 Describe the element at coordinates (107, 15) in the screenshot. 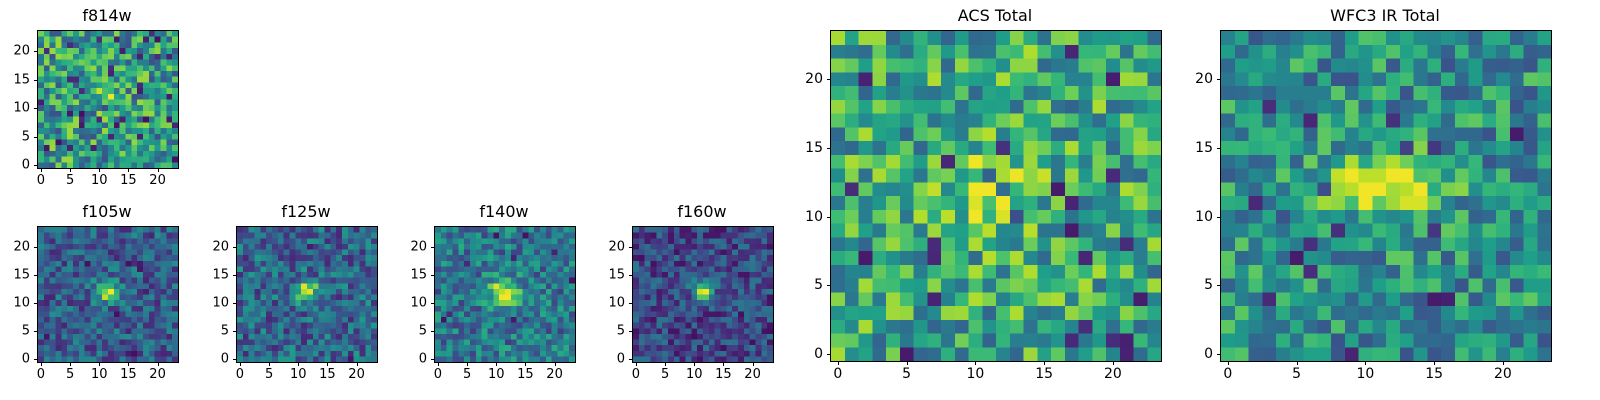

I see `panel-title: f814w` at that location.